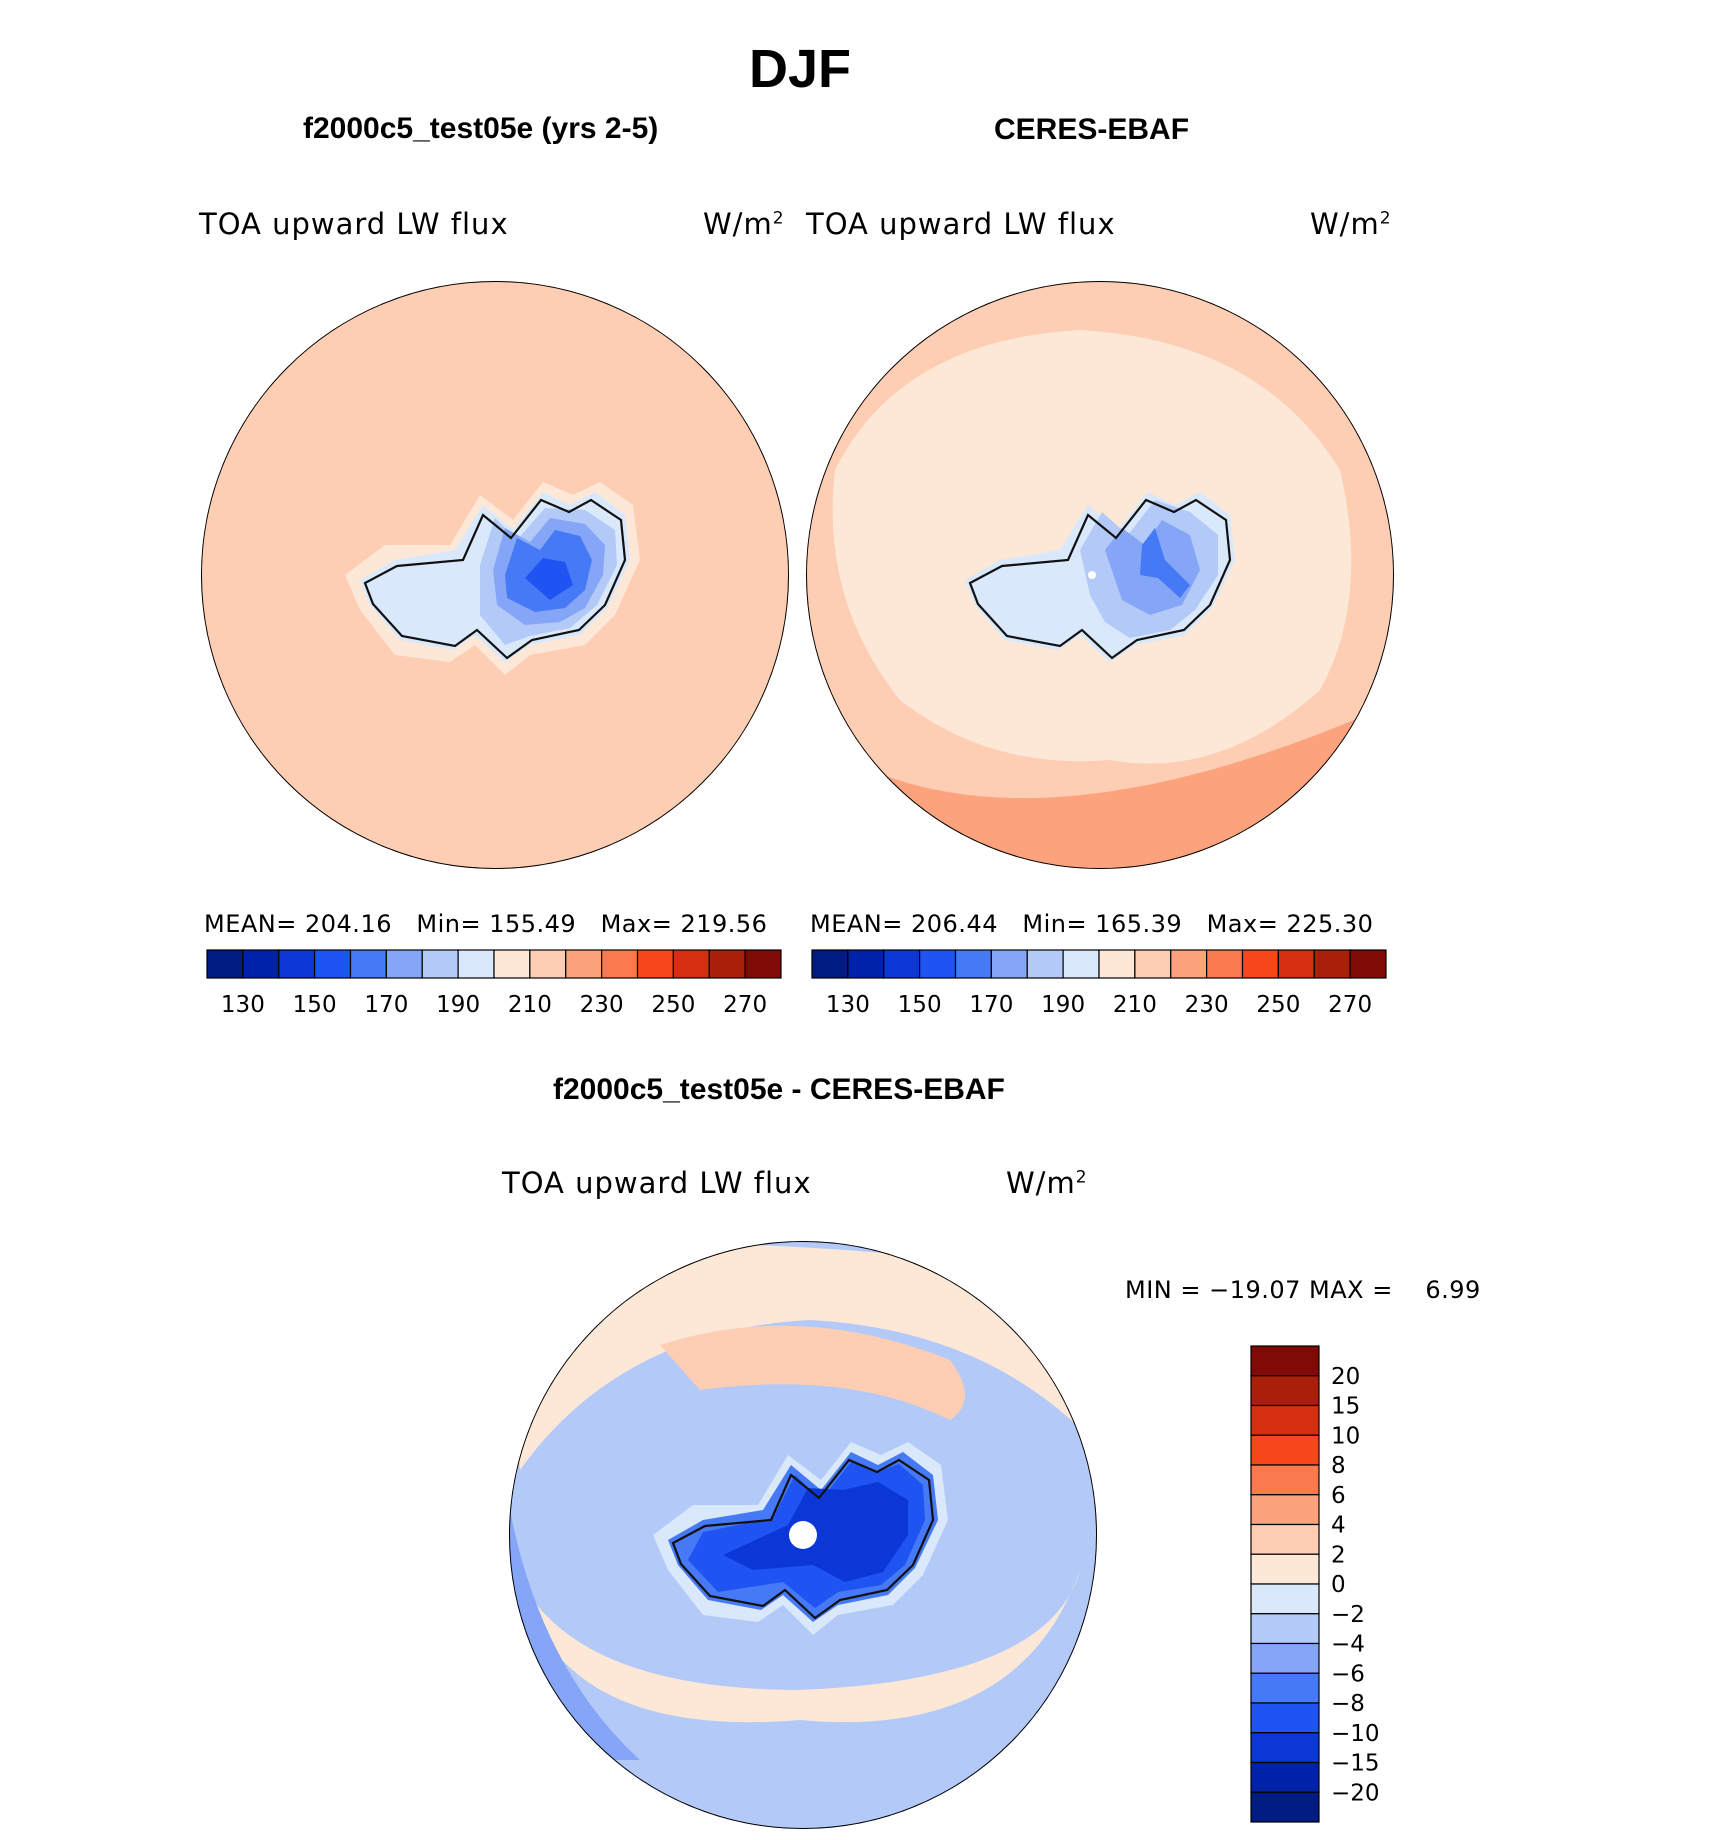 Image resolution: width=1710 pixels, height=1840 pixels. Describe the element at coordinates (1338, 1466) in the screenshot. I see `diff-colorbar-tick-label: 8` at that location.